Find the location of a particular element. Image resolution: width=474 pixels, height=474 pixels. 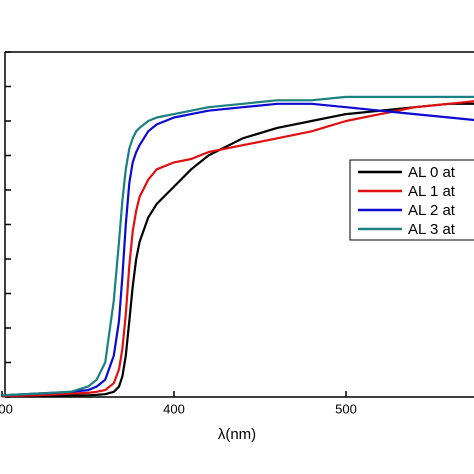

legend-label: AL 2 at is located at coordinates (432, 210).